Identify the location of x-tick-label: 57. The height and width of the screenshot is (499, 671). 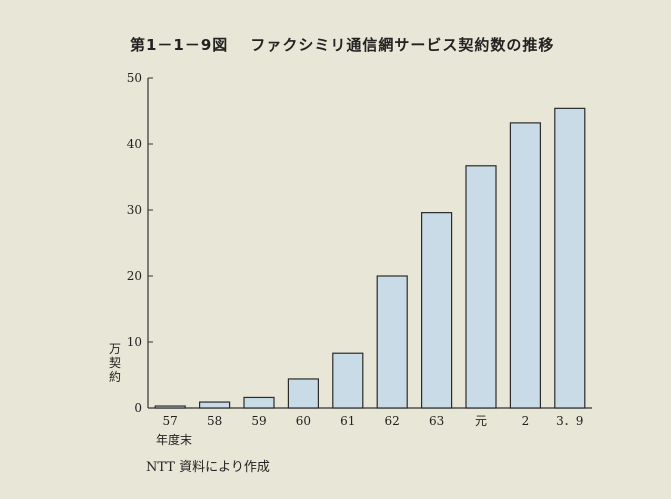
(170, 421).